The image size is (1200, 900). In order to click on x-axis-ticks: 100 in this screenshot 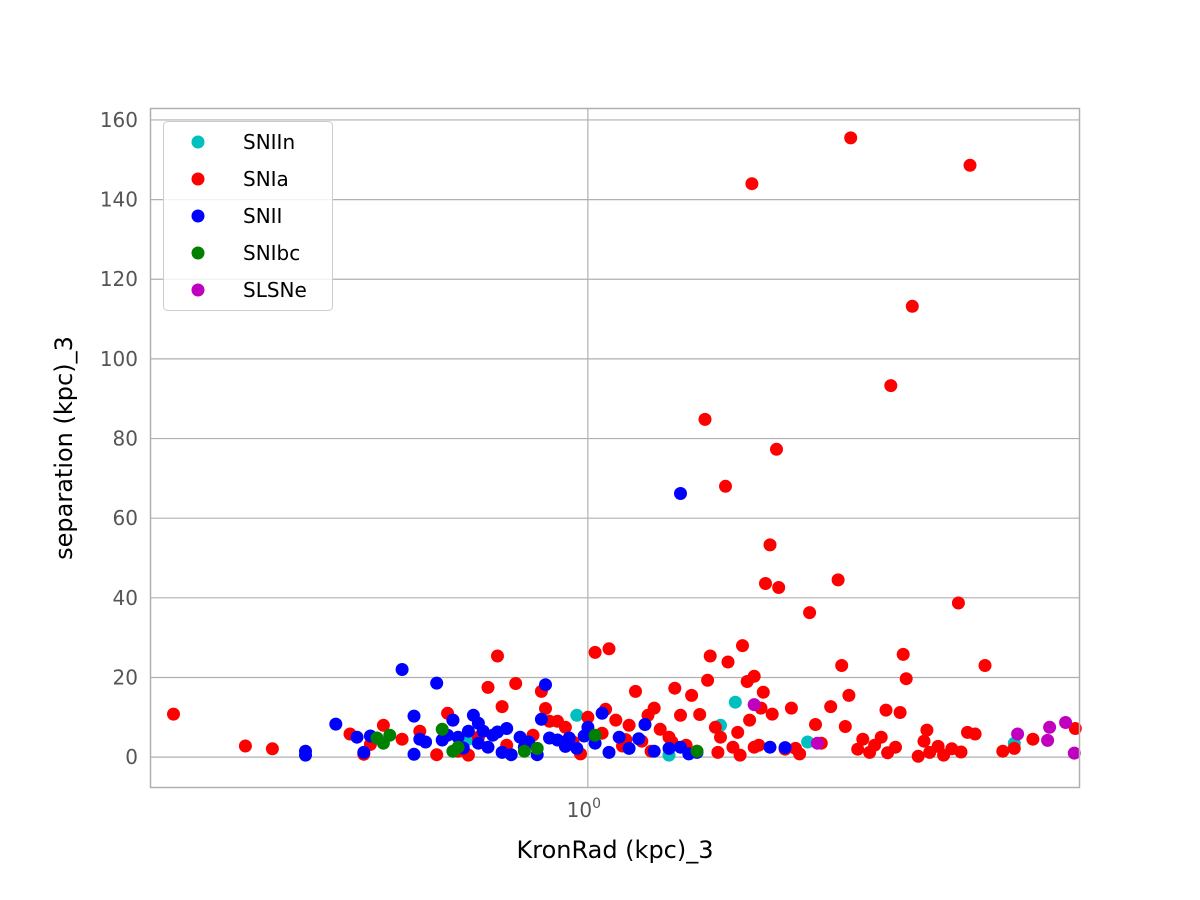, I will do `click(584, 809)`.